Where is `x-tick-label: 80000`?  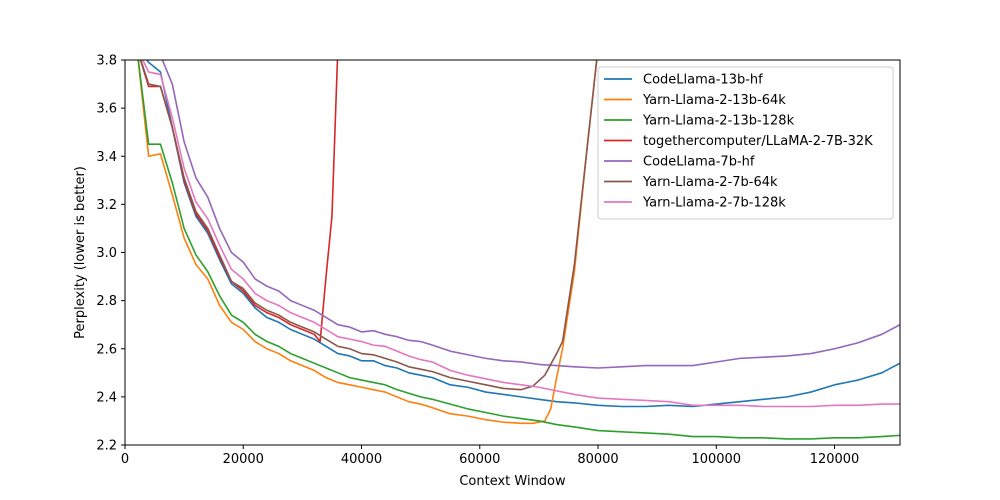
x-tick-label: 80000 is located at coordinates (597, 459).